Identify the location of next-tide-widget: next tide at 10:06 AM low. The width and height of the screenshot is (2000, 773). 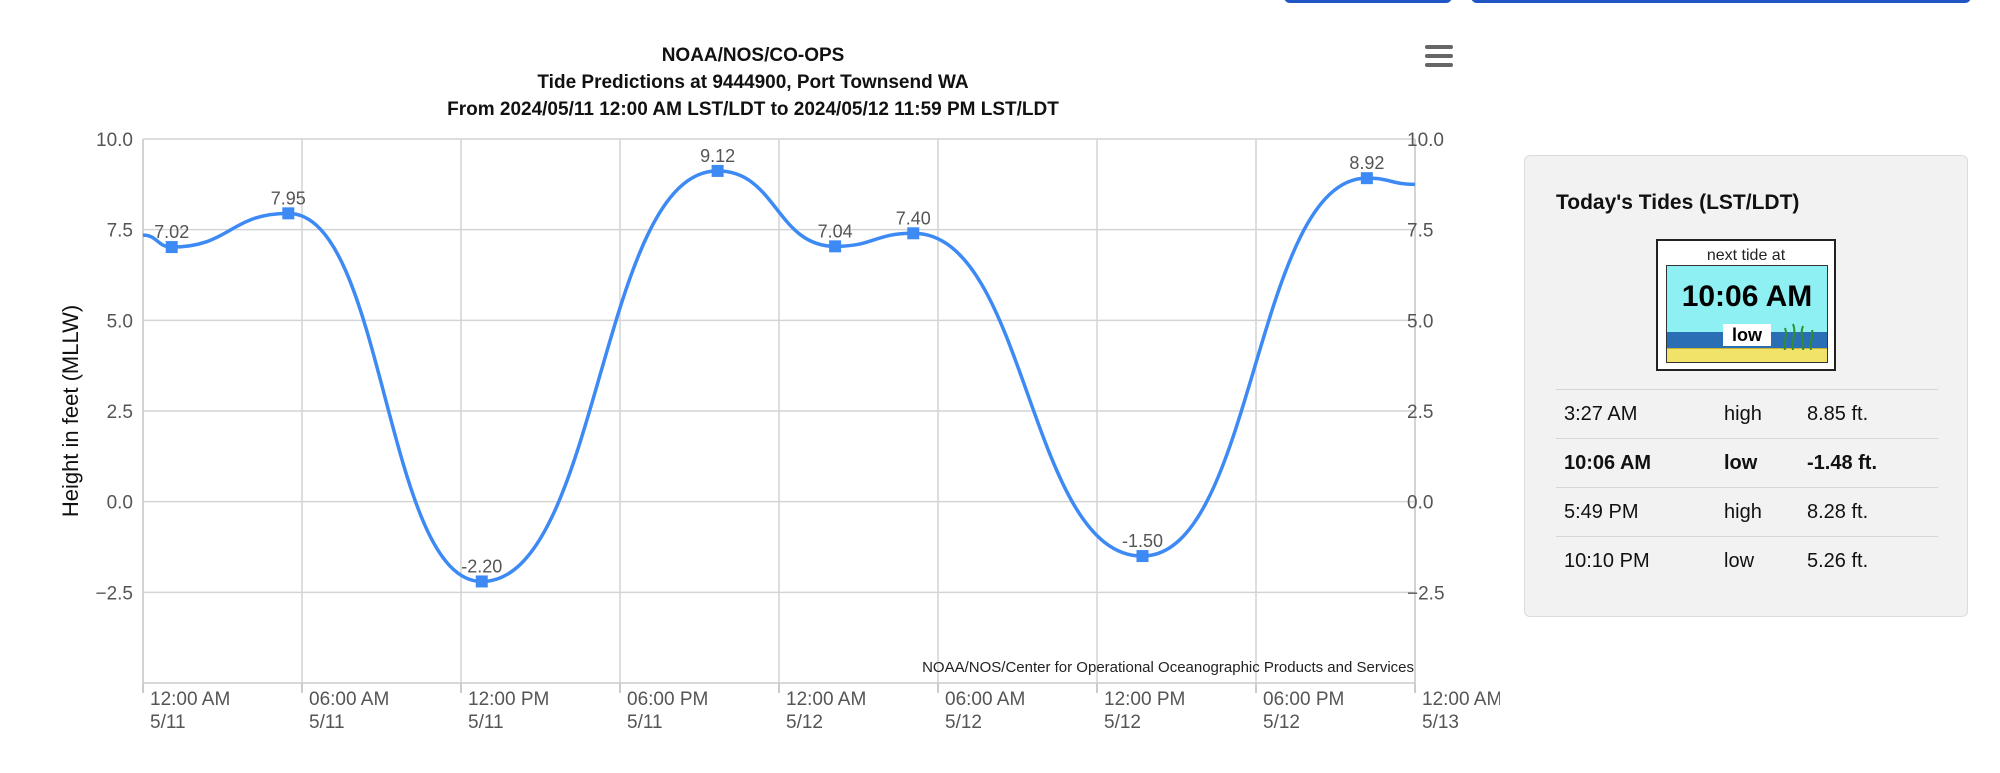
(1746, 305).